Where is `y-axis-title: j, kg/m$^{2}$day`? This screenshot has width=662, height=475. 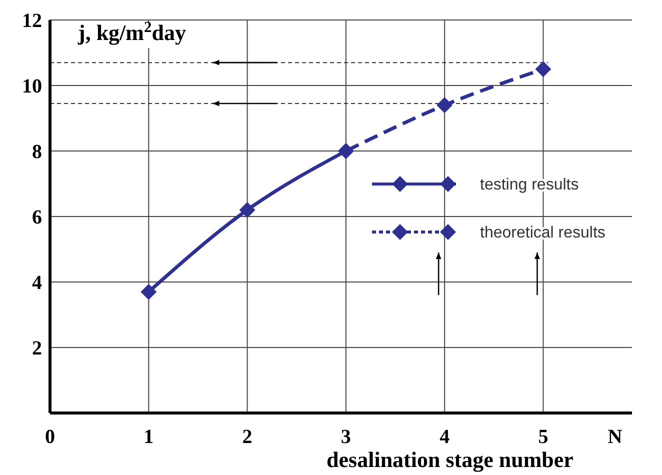
y-axis-title: j, kg/m$^{2}$day is located at coordinates (131, 31).